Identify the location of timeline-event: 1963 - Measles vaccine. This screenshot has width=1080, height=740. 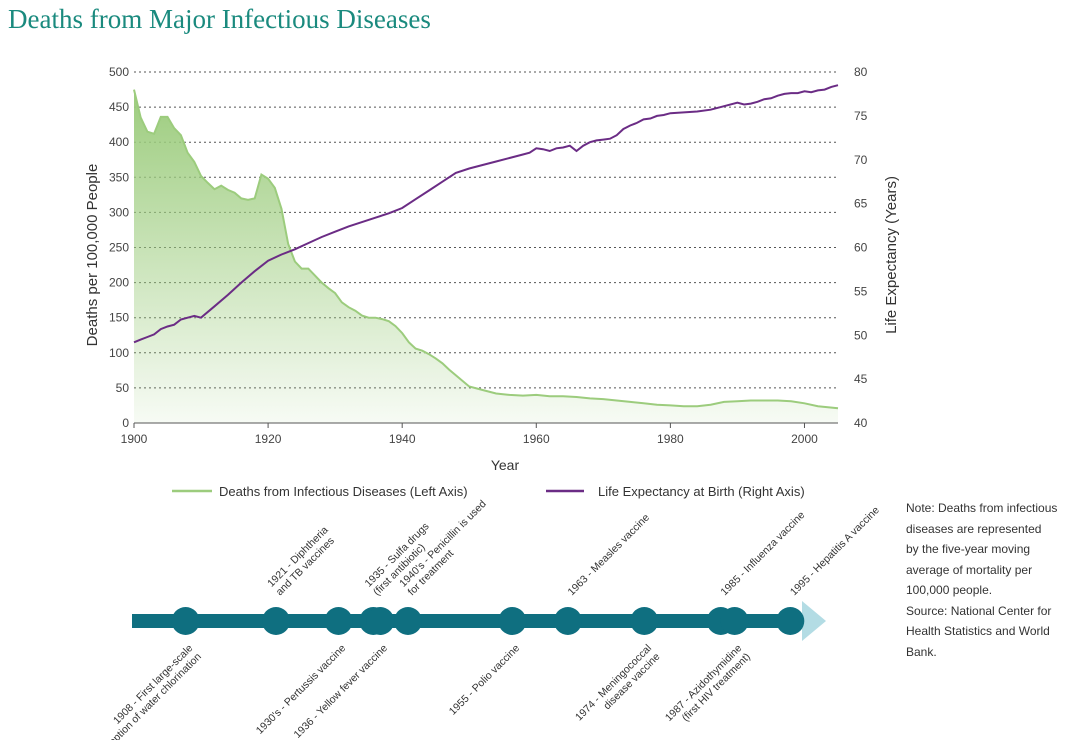
(609, 555).